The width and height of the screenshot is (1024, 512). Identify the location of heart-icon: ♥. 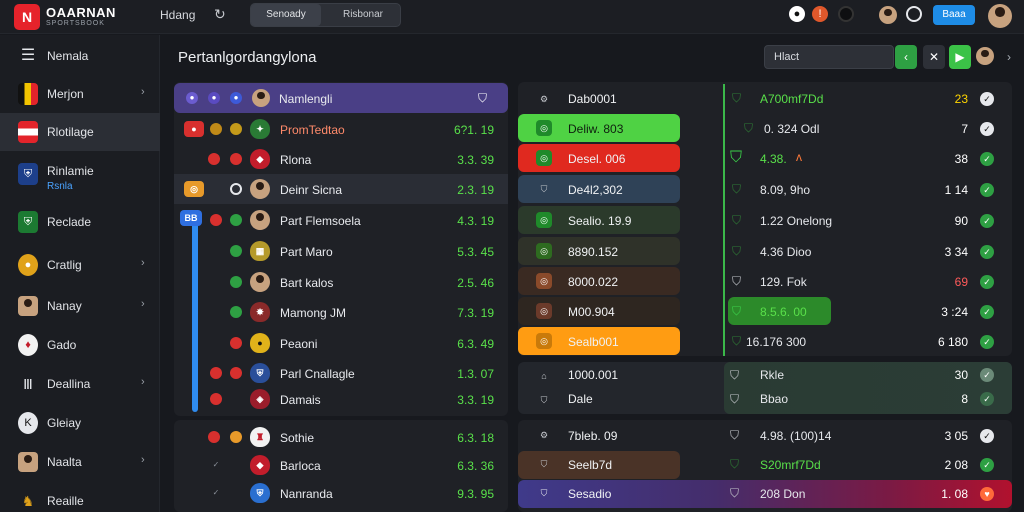
(987, 494).